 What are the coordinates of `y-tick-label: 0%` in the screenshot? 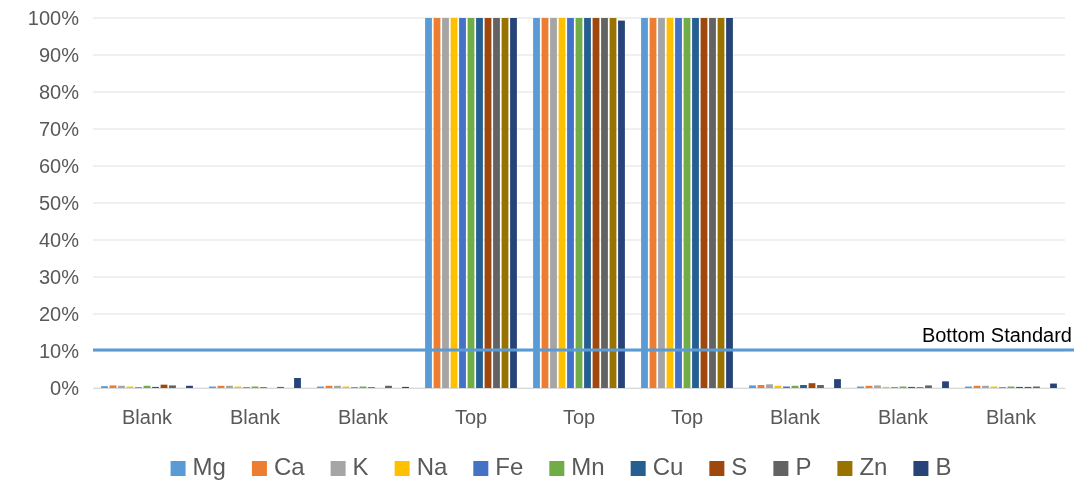 It's located at (65, 387).